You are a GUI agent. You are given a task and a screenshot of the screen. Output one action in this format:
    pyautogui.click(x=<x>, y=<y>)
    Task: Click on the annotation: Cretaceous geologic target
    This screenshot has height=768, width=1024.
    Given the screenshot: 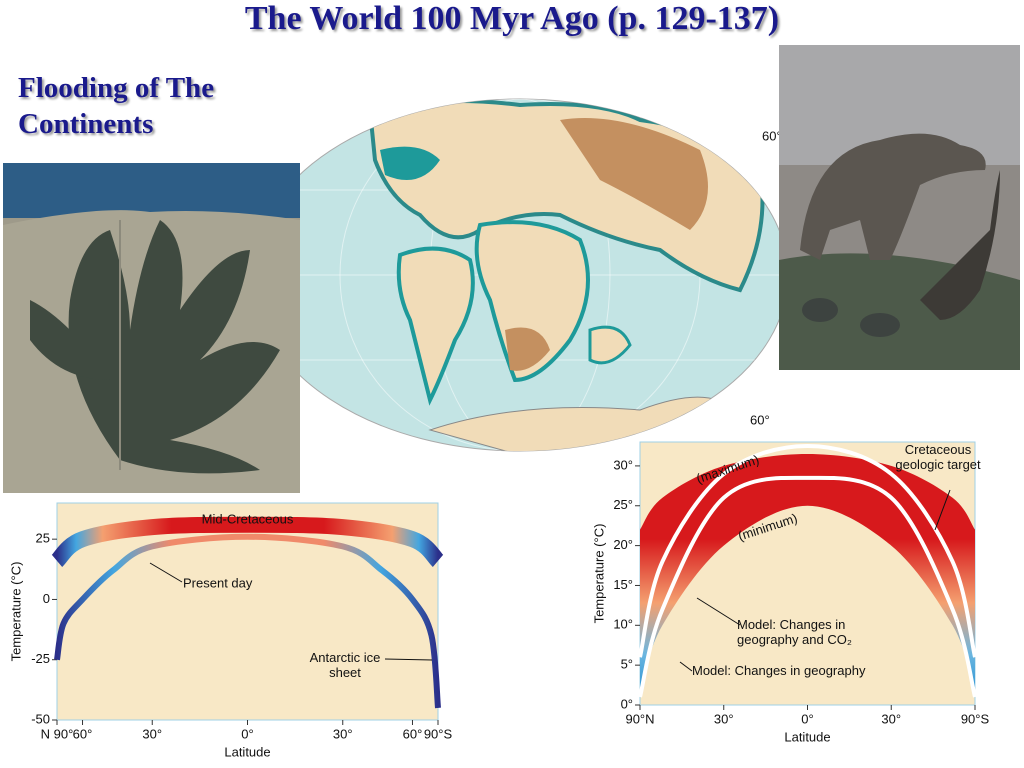 What is the action you would take?
    pyautogui.click(x=938, y=457)
    